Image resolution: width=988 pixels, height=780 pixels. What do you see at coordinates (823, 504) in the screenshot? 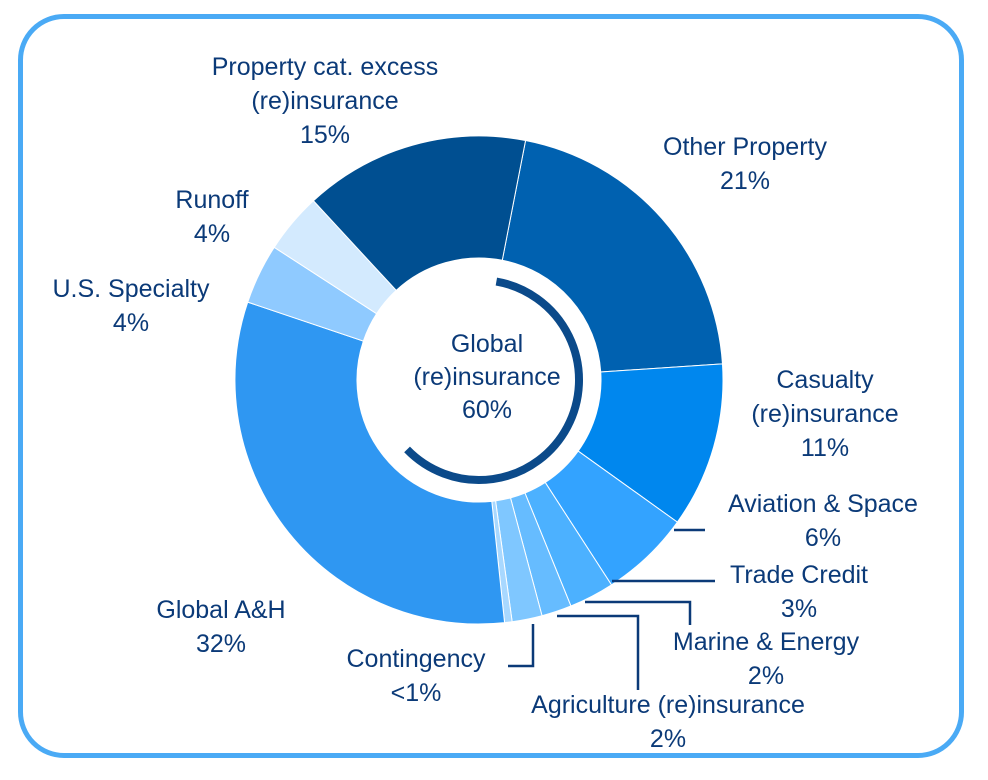
I see `label-aviation-space-name-1: Aviation & Space` at bounding box center [823, 504].